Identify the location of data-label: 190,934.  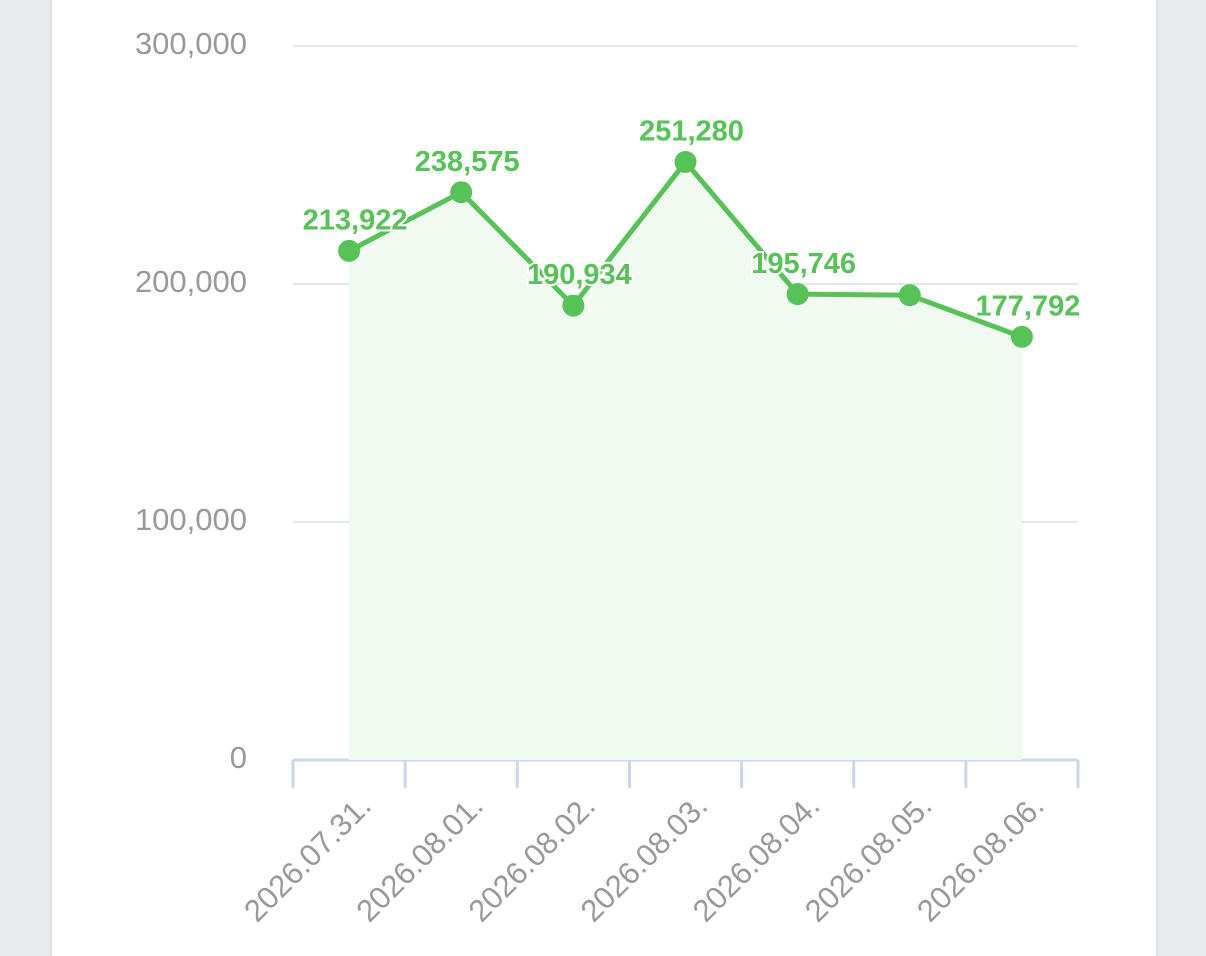
(579, 275).